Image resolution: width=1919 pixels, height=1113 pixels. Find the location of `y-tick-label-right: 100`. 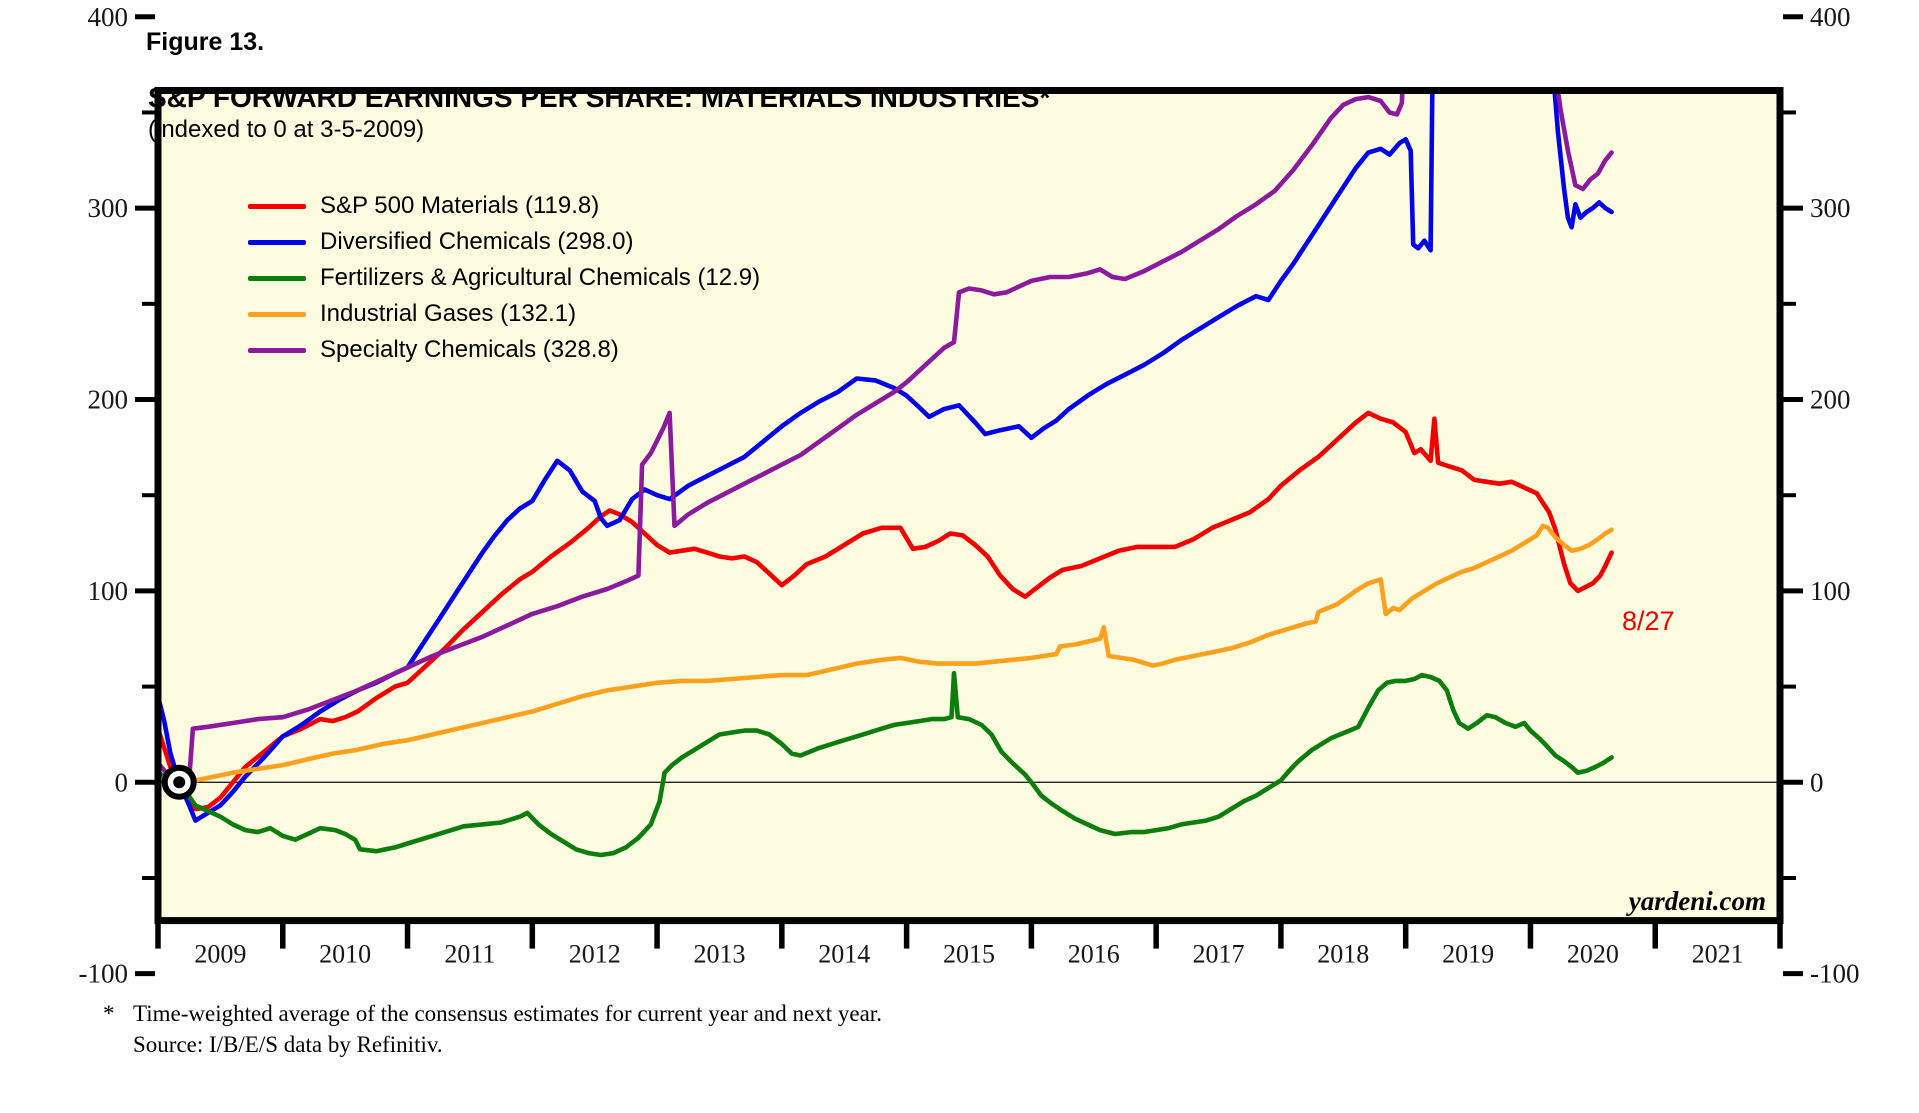

y-tick-label-right: 100 is located at coordinates (1830, 591).